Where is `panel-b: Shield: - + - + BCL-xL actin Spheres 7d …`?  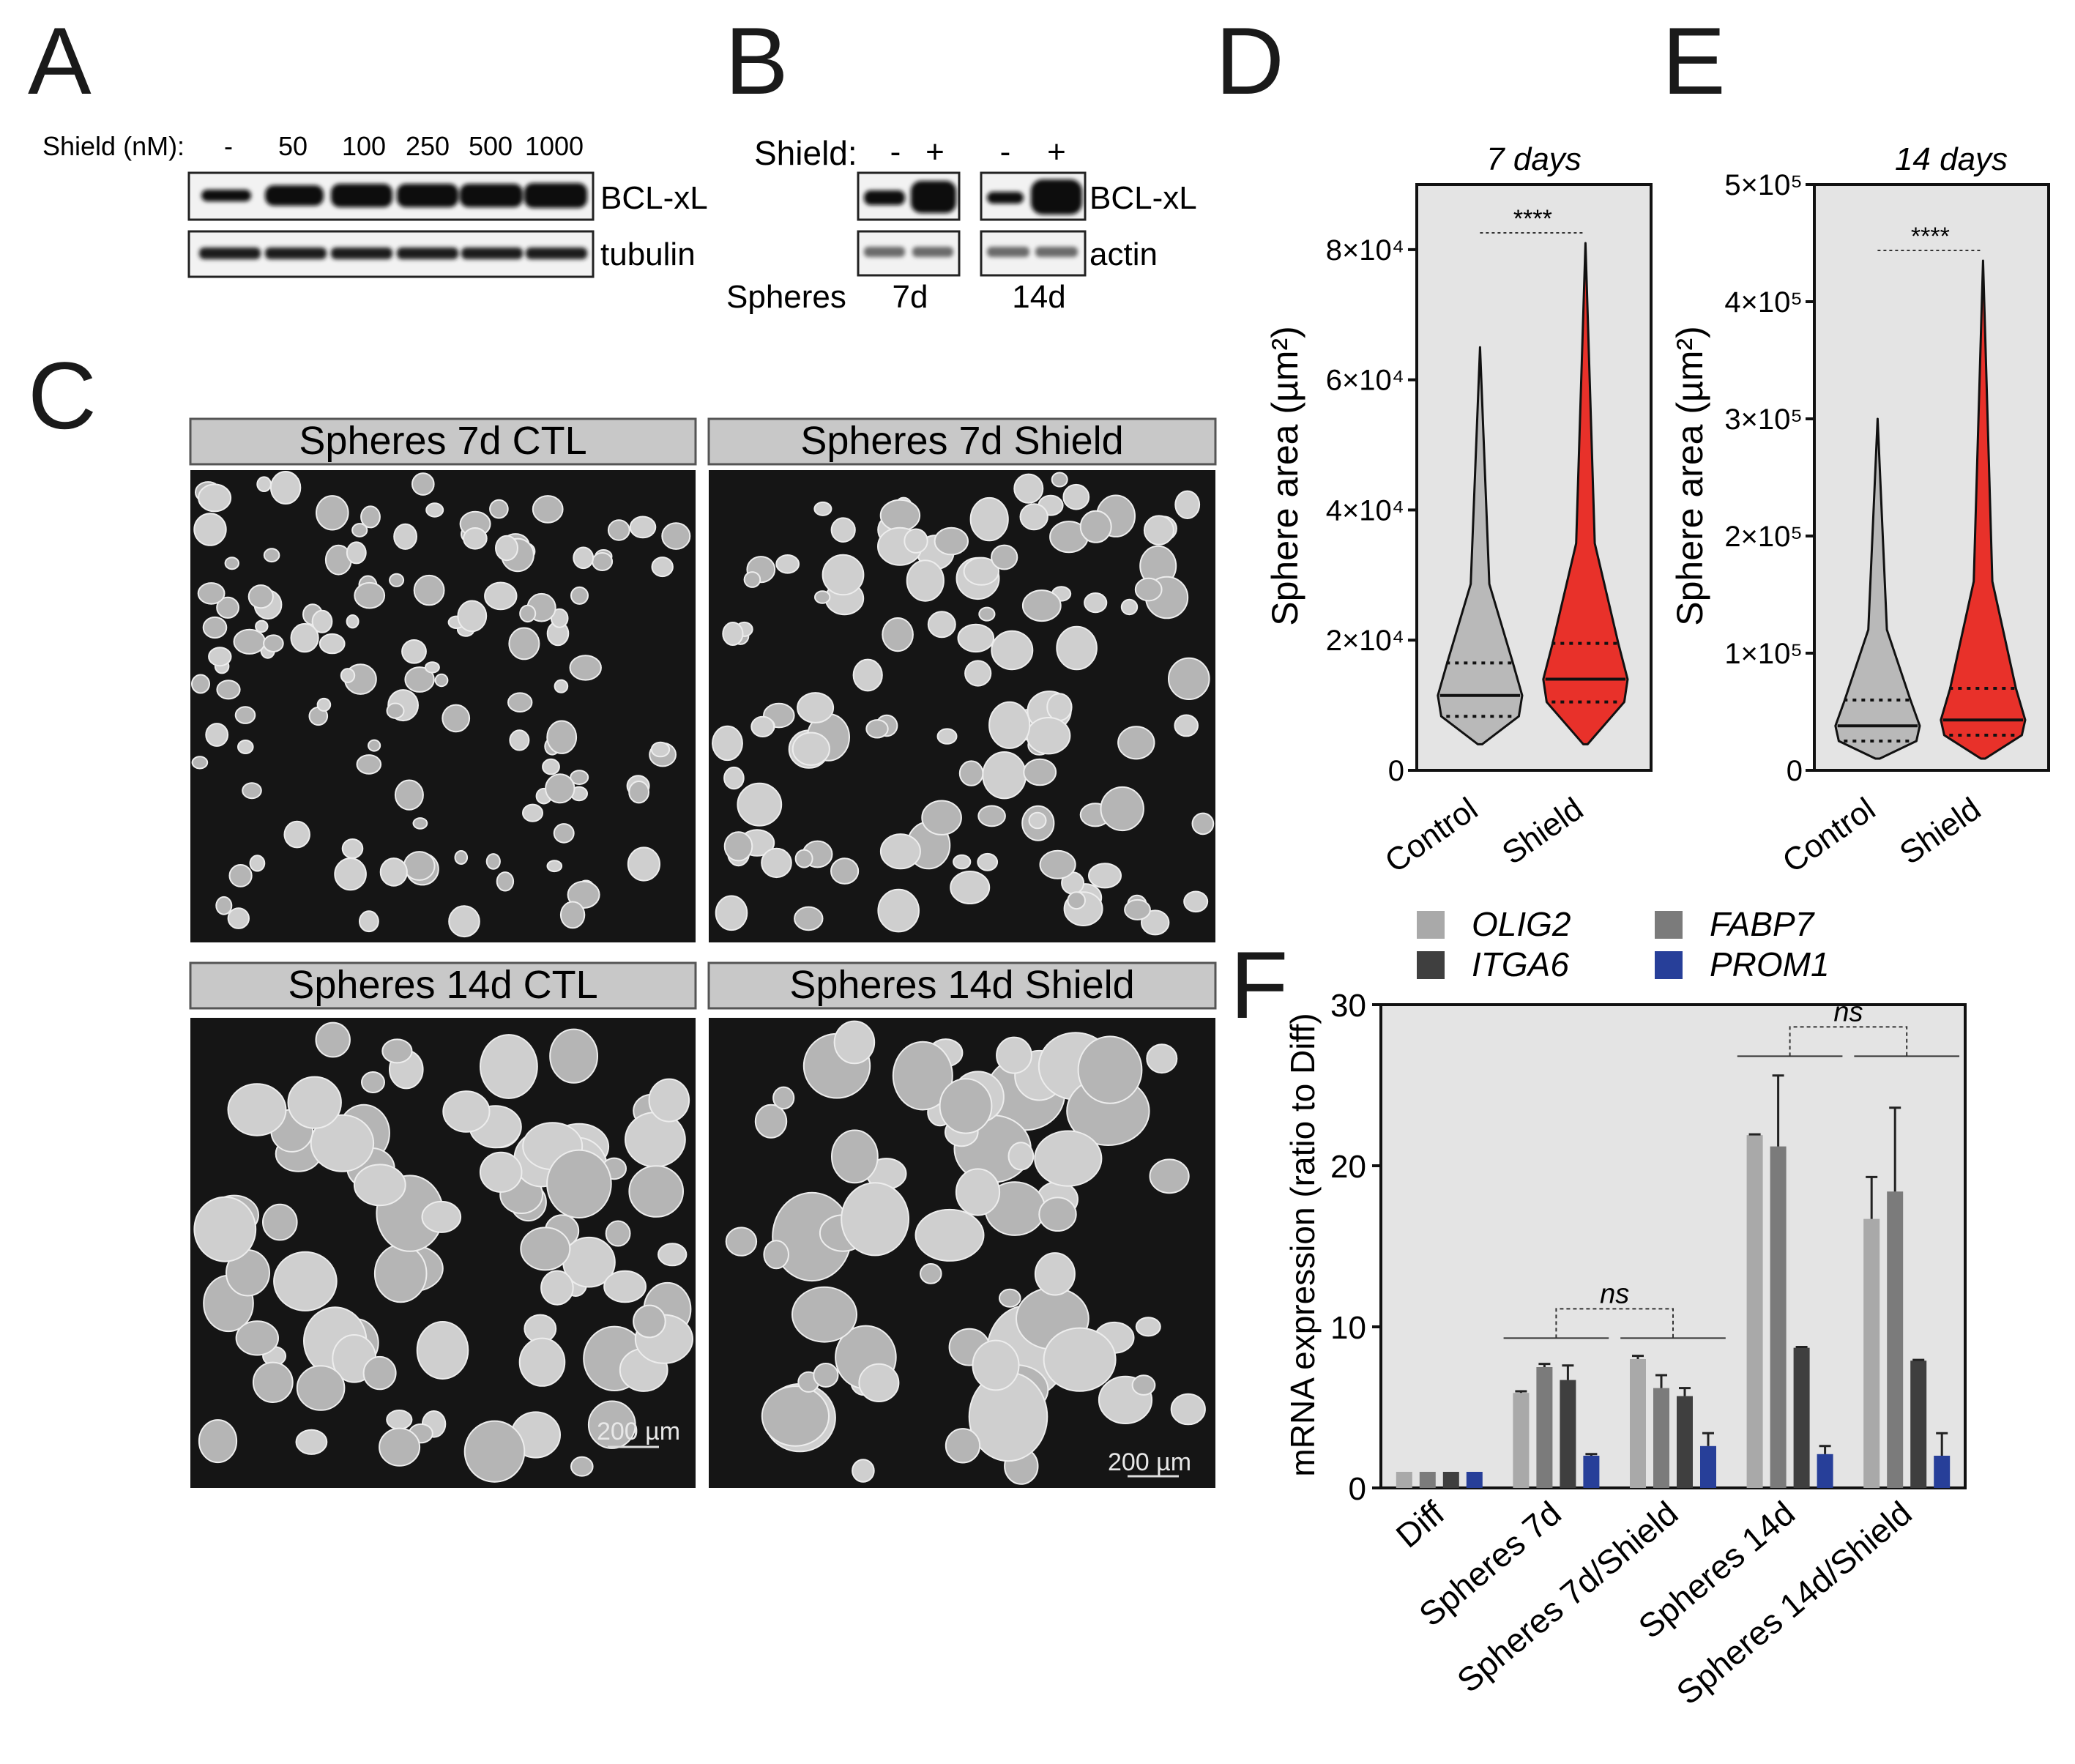 panel-b: Shield: - + - + BCL-xL actin Spheres 7d … is located at coordinates (961, 224).